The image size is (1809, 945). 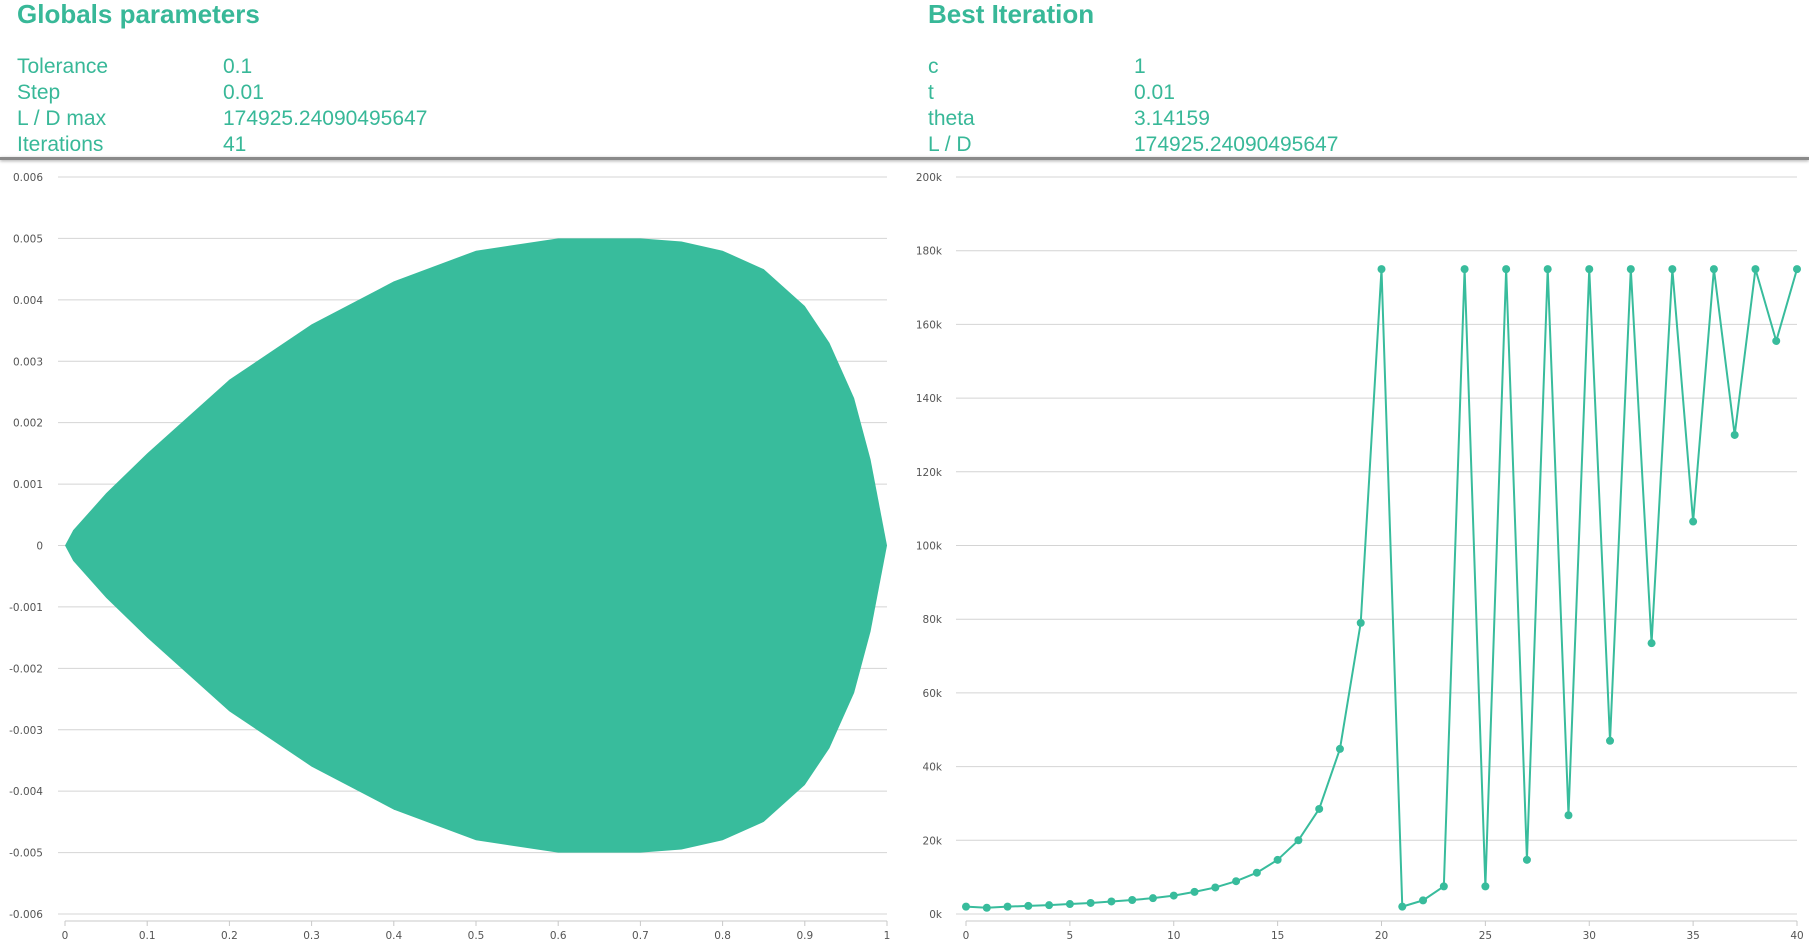 What do you see at coordinates (1358, 93) in the screenshot?
I see `best-param-row: t 0.01` at bounding box center [1358, 93].